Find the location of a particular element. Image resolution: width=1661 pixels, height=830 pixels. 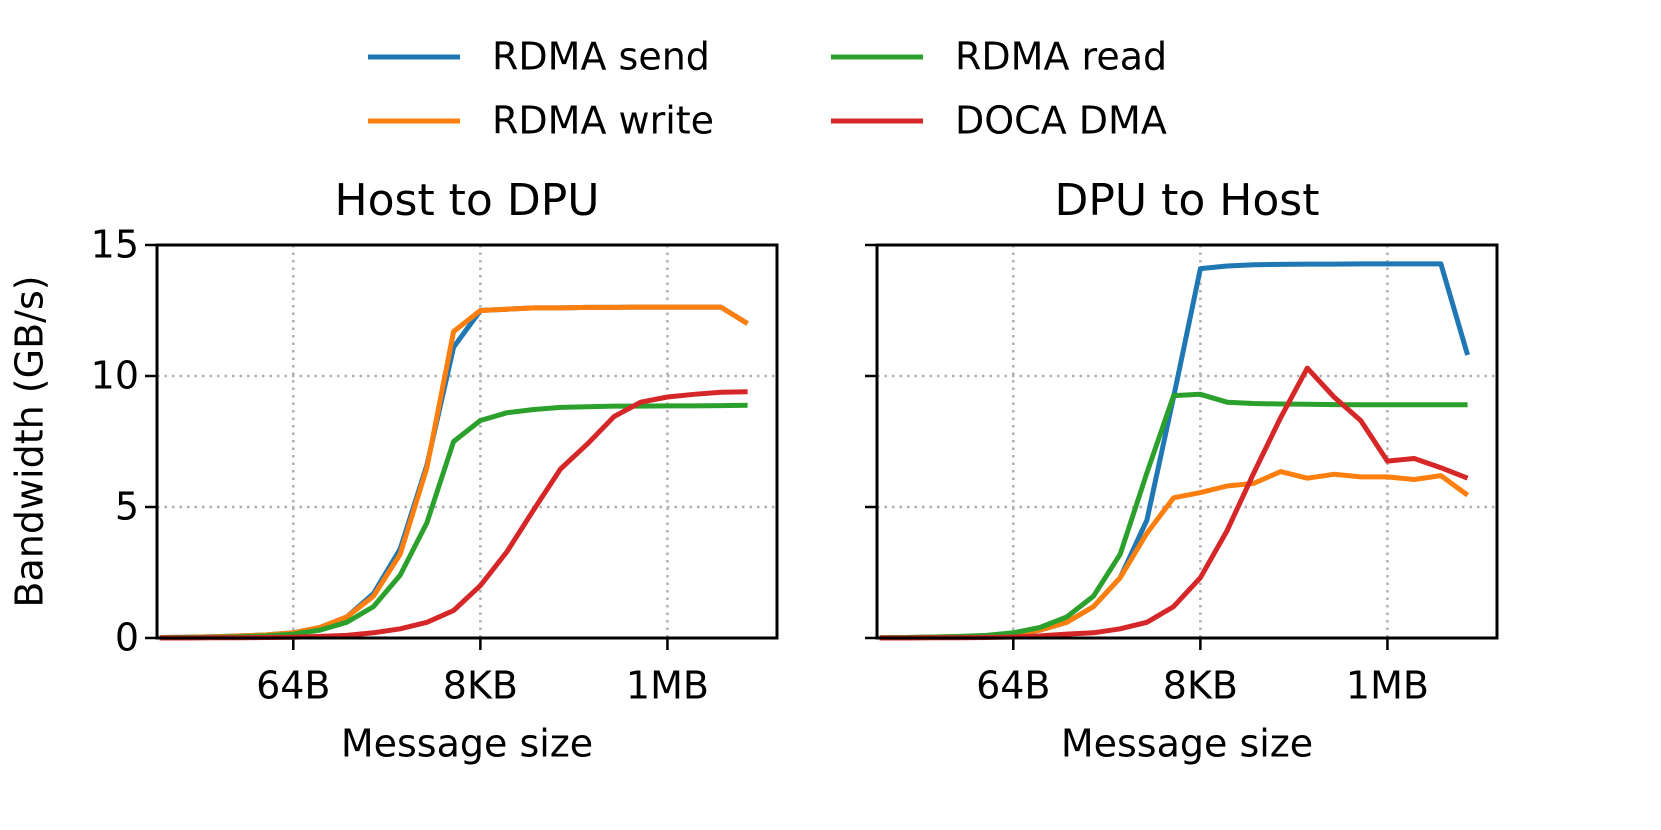

legend-label: RDMA read is located at coordinates (1061, 57).